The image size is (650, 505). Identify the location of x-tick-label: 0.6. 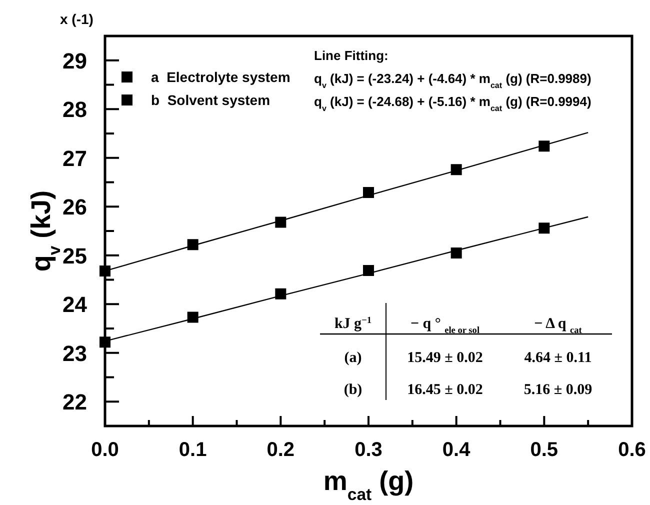
(632, 450).